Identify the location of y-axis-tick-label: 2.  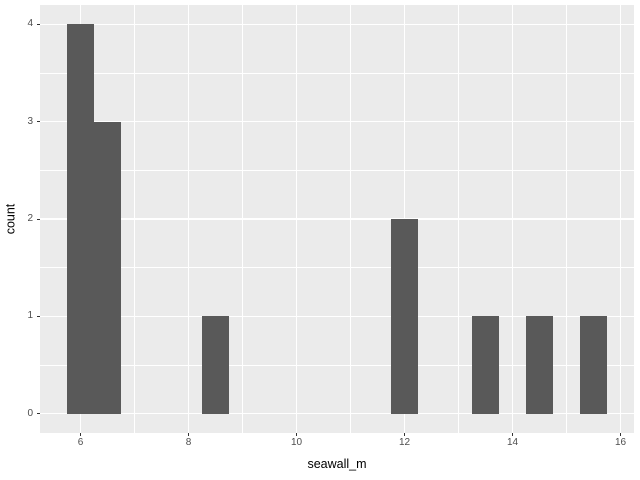
(30, 218).